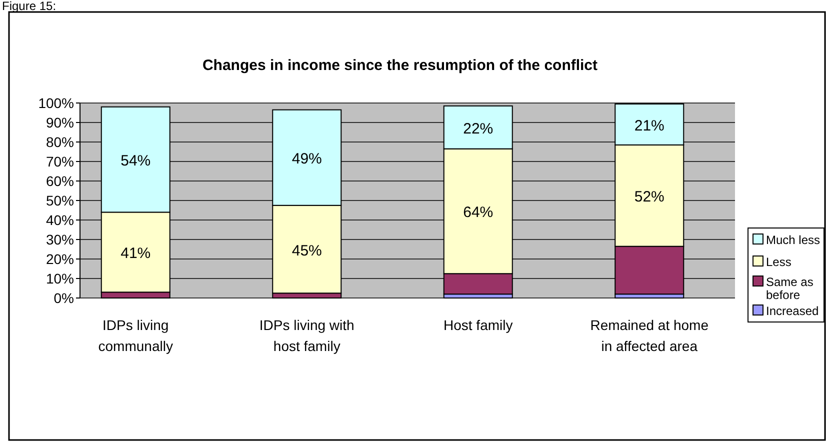 This screenshot has width=826, height=442. Describe the element at coordinates (135, 335) in the screenshot. I see `x-tick-label: IDPs living communally` at that location.